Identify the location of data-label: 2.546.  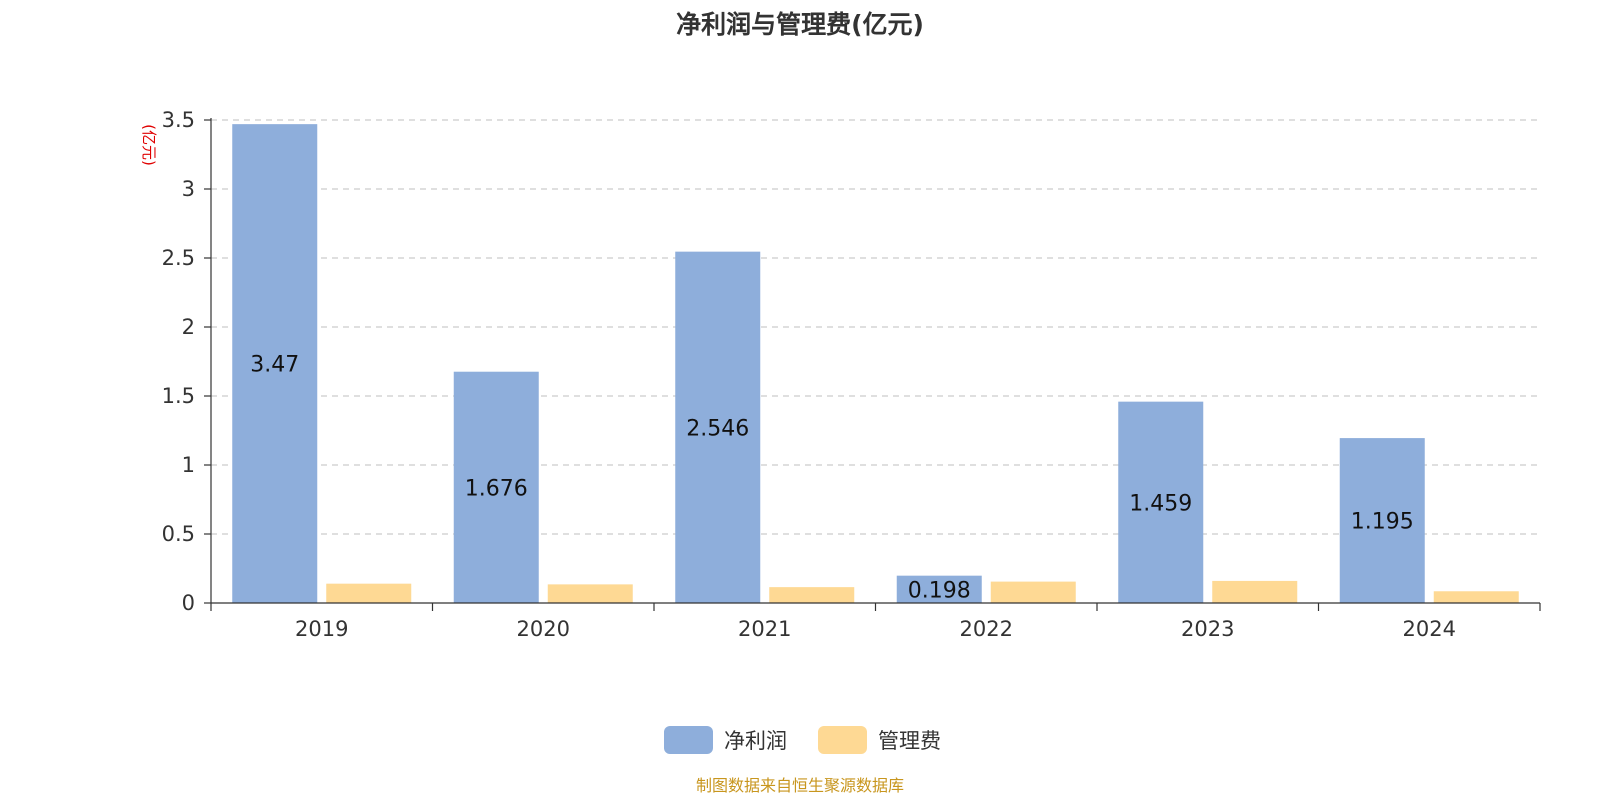
(717, 428).